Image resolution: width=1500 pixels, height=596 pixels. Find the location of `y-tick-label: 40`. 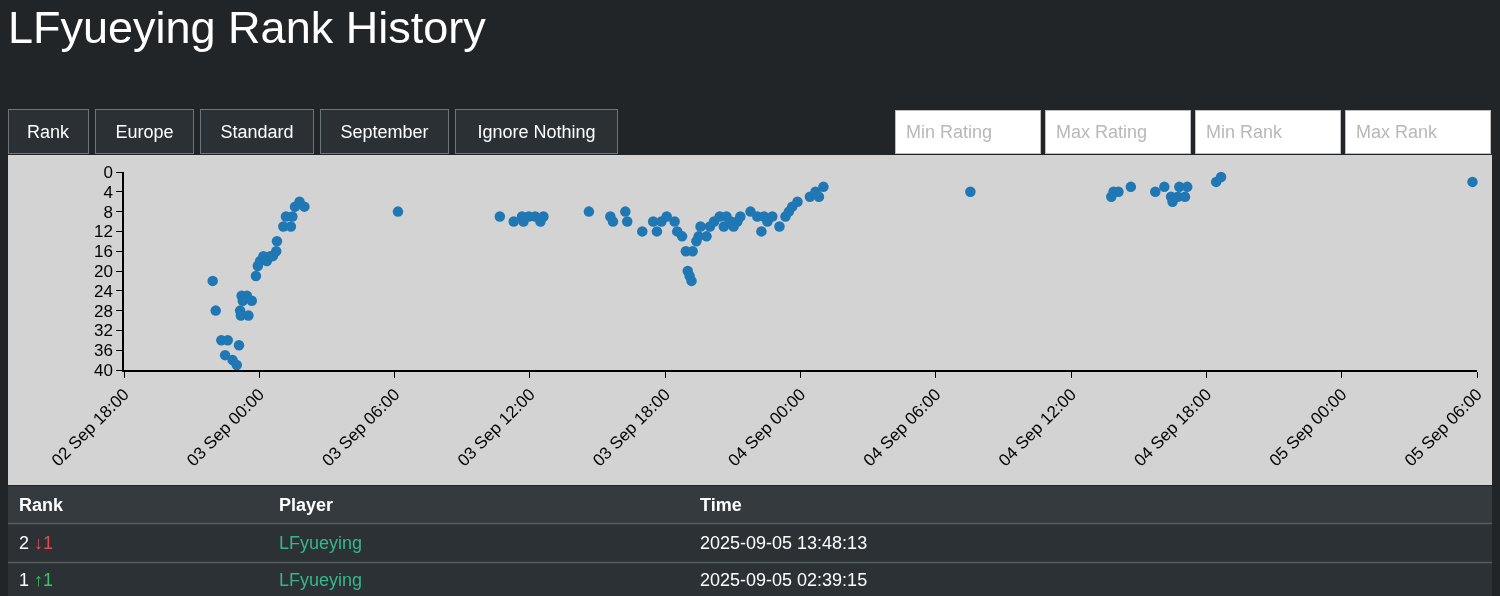

y-tick-label: 40 is located at coordinates (103, 370).